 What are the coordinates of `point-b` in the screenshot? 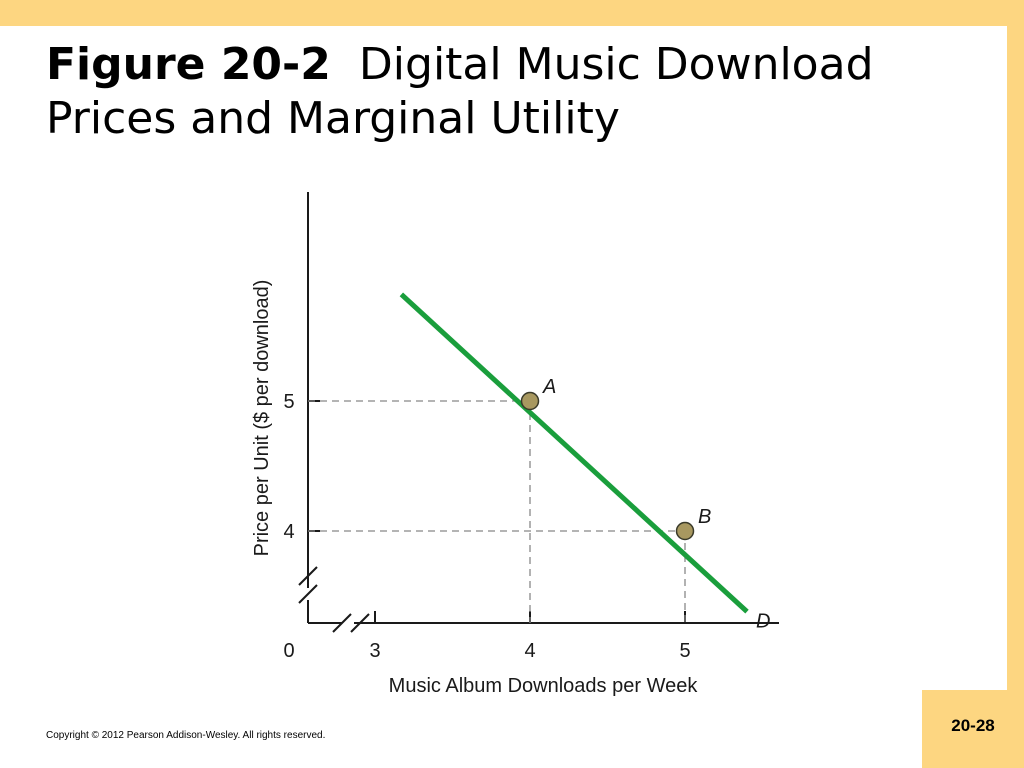 It's located at (685, 531).